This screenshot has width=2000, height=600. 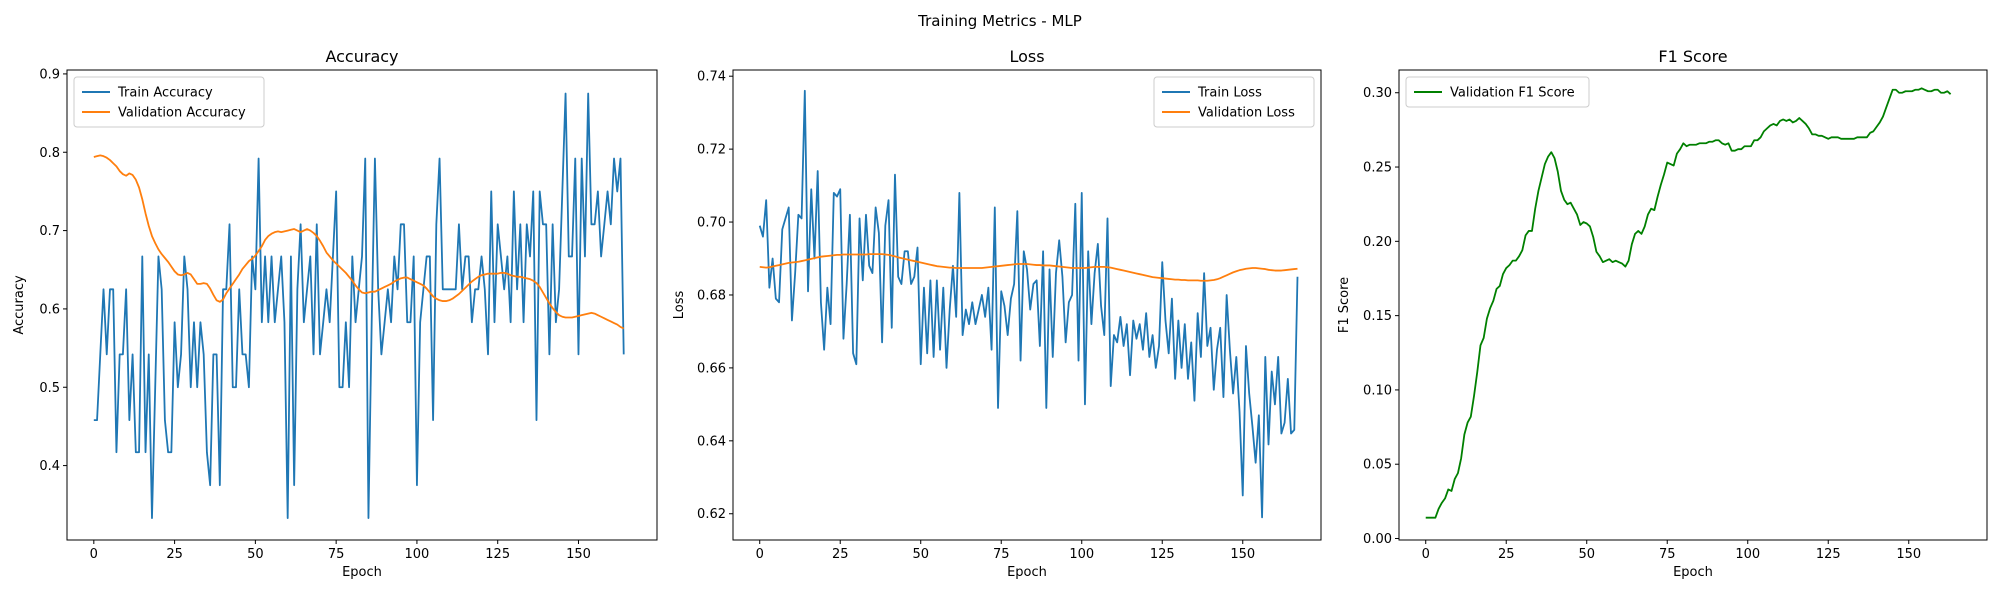 I want to click on y-tick-label: 0.8, so click(x=49, y=153).